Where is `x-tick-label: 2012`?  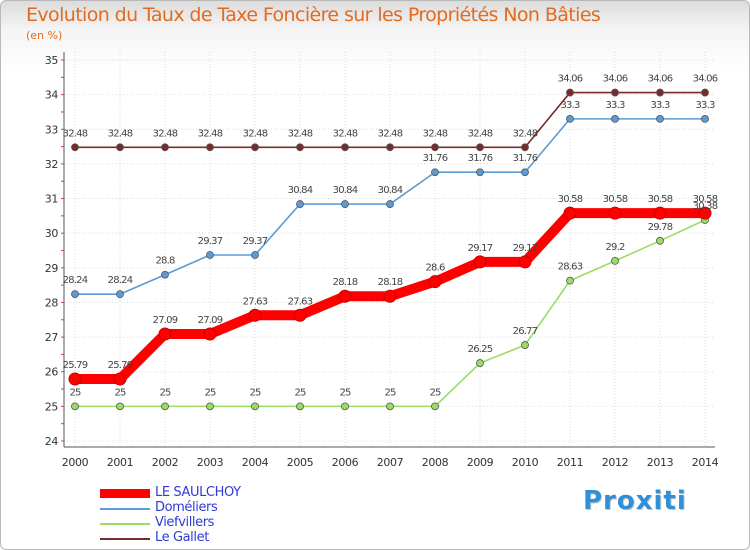
x-tick-label: 2012 is located at coordinates (615, 462).